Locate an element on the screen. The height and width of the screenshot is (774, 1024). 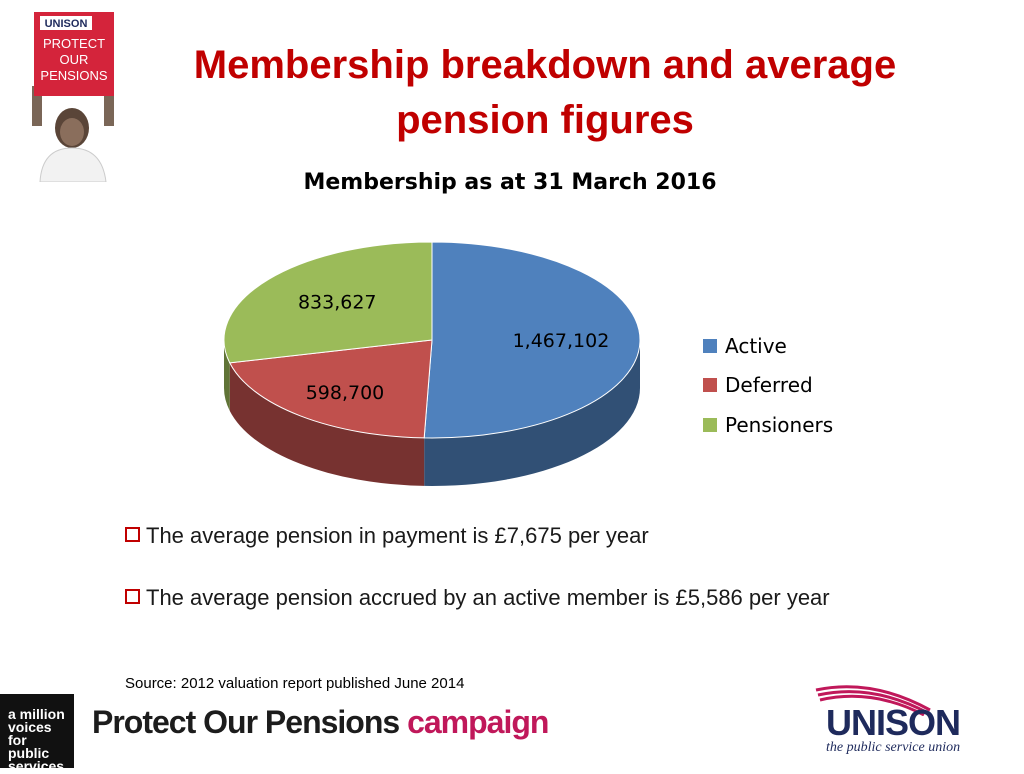
pie-slice-active is located at coordinates (532, 340).